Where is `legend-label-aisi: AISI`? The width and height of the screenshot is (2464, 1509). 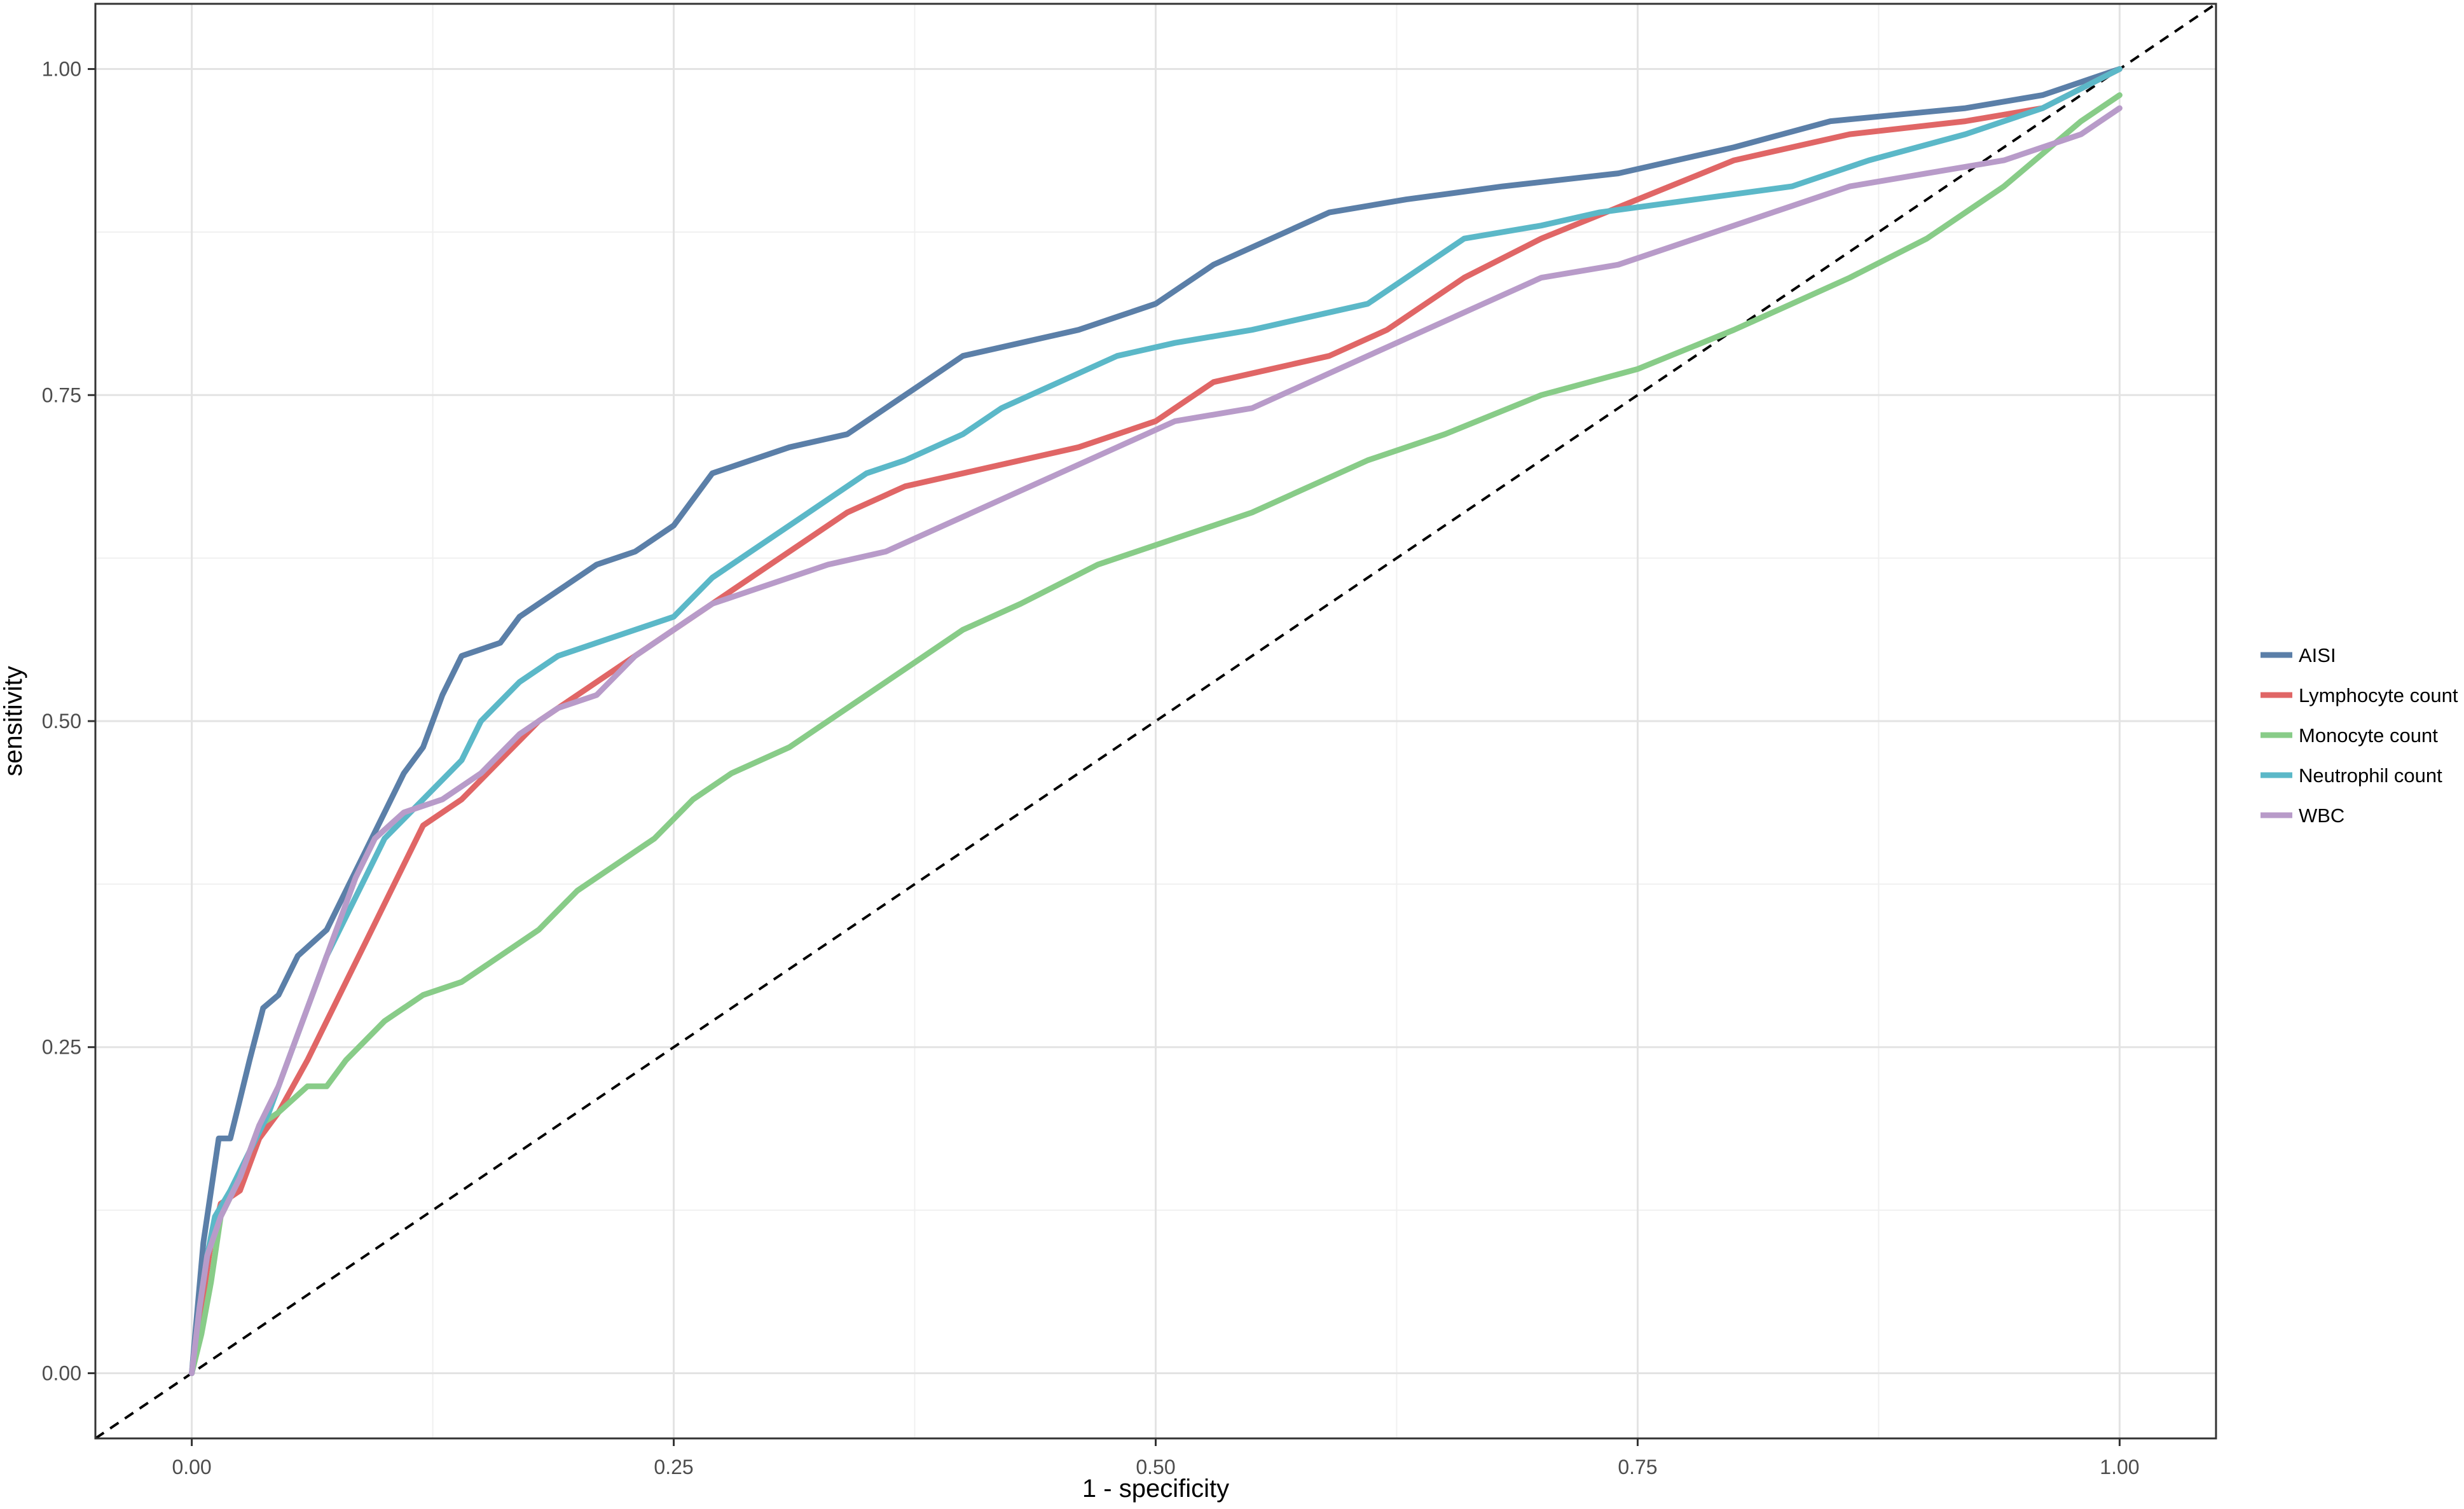 legend-label-aisi: AISI is located at coordinates (2317, 655).